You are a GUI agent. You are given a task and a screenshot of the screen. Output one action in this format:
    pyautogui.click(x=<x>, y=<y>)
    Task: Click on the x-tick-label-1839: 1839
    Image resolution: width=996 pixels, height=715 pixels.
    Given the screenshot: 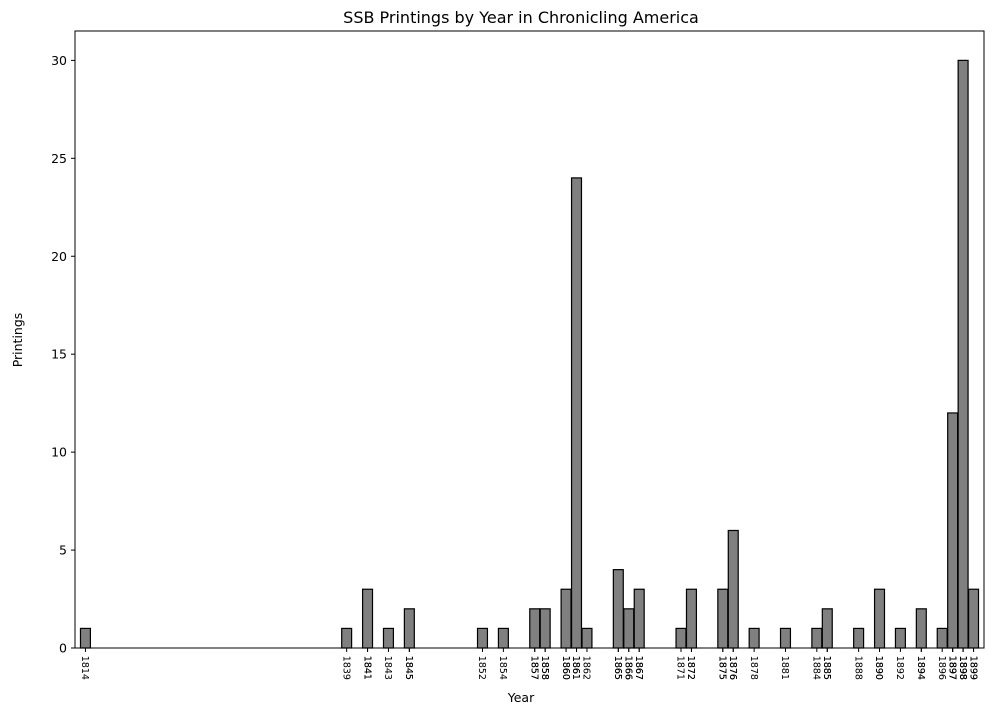 What is the action you would take?
    pyautogui.click(x=345, y=668)
    